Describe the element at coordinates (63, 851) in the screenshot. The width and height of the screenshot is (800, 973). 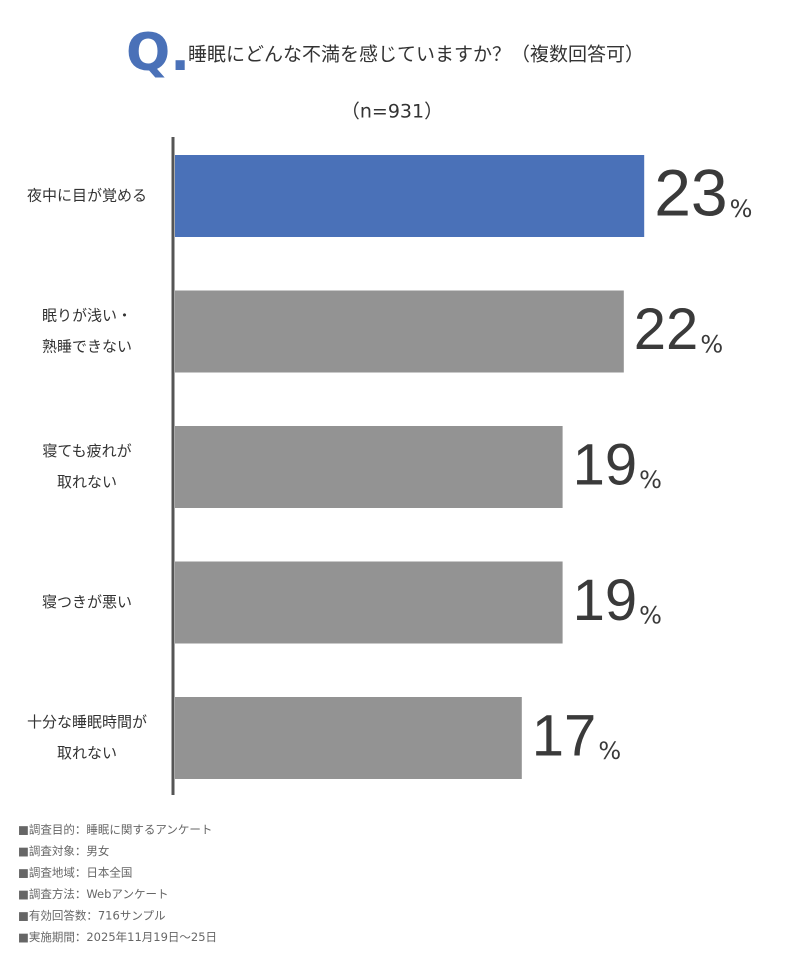
I see `note: ■調査対象：男女` at that location.